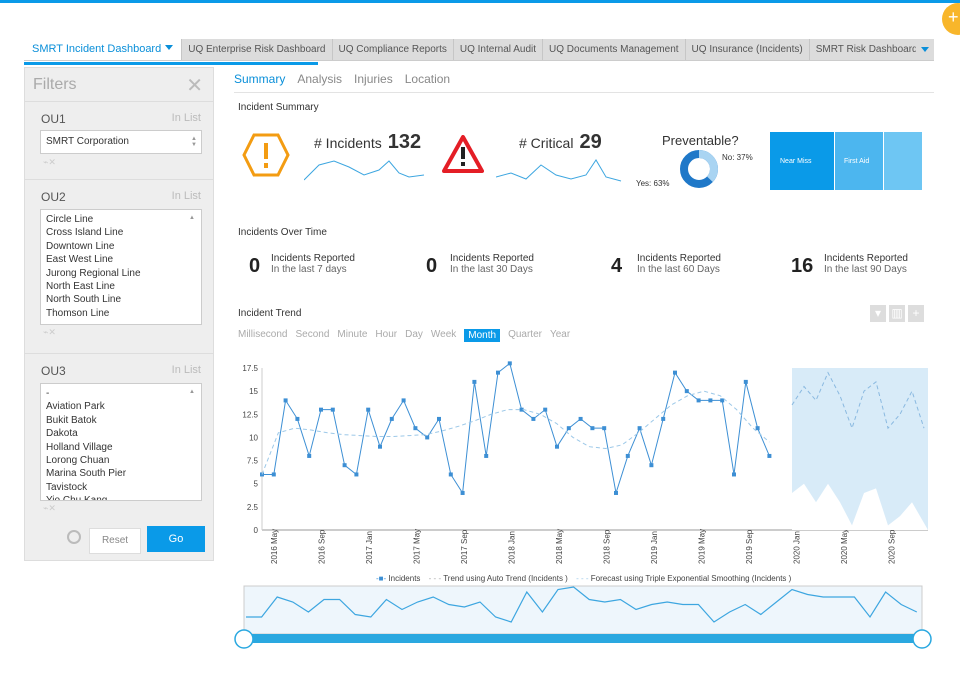 Image resolution: width=960 pixels, height=699 pixels. I want to click on granularity-day: Day, so click(414, 334).